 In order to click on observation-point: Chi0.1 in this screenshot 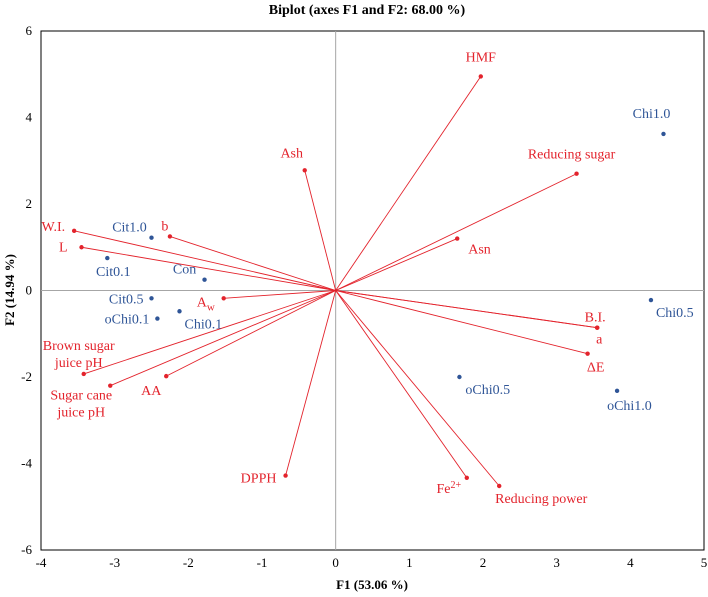, I will do `click(199, 320)`.